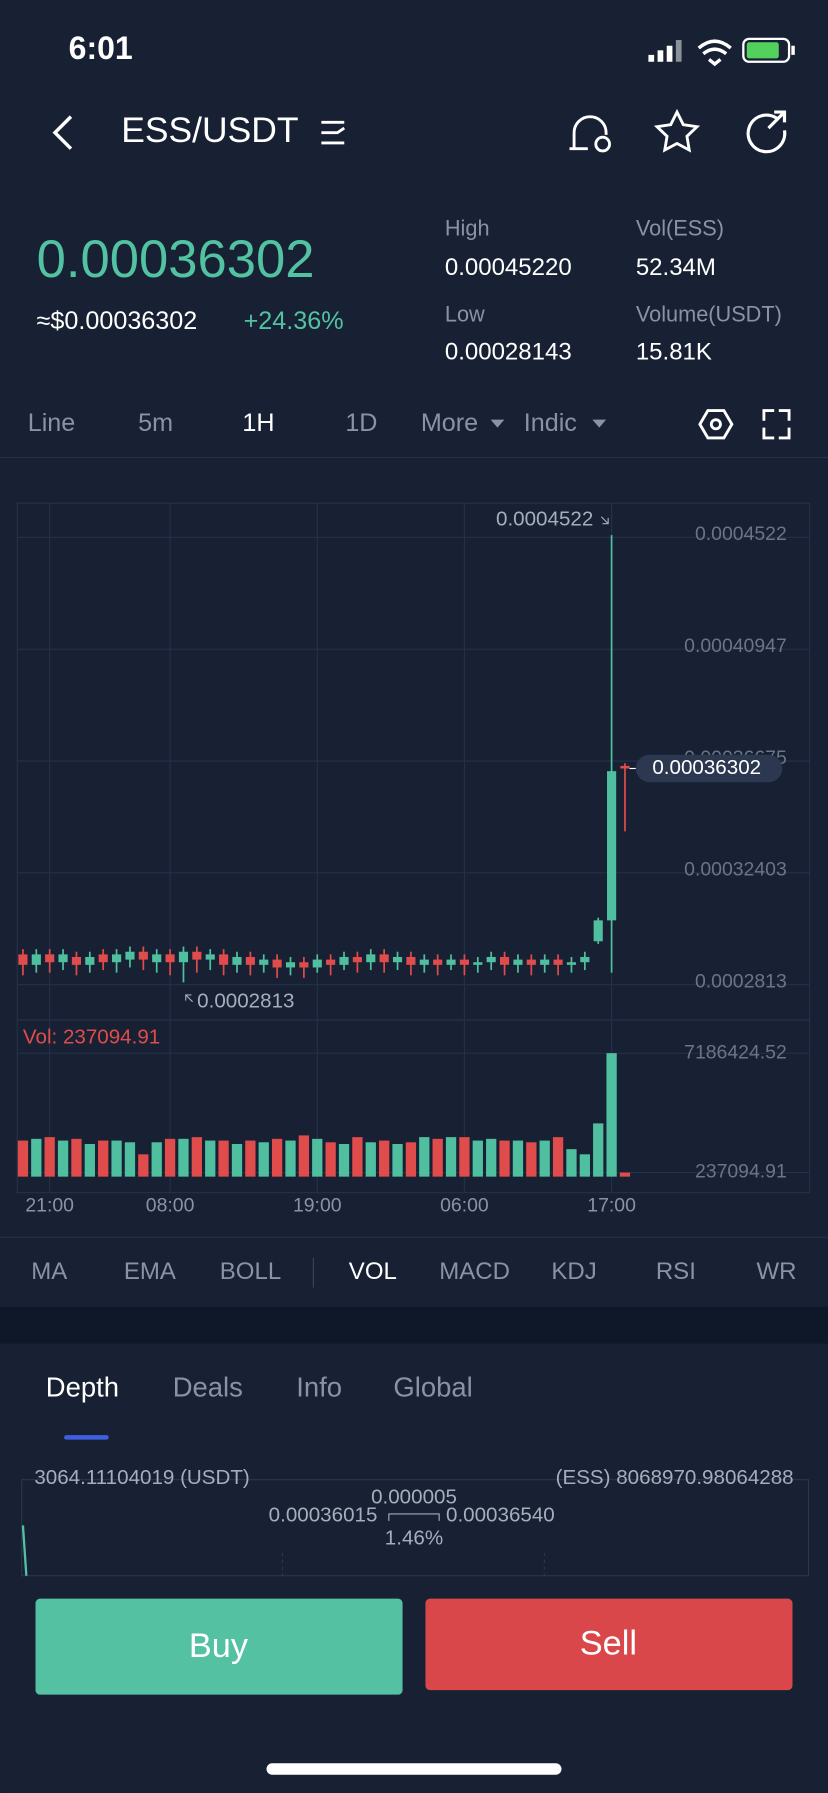 Image resolution: width=828 pixels, height=1793 pixels. I want to click on indicator-tab: RSI, so click(676, 1271).